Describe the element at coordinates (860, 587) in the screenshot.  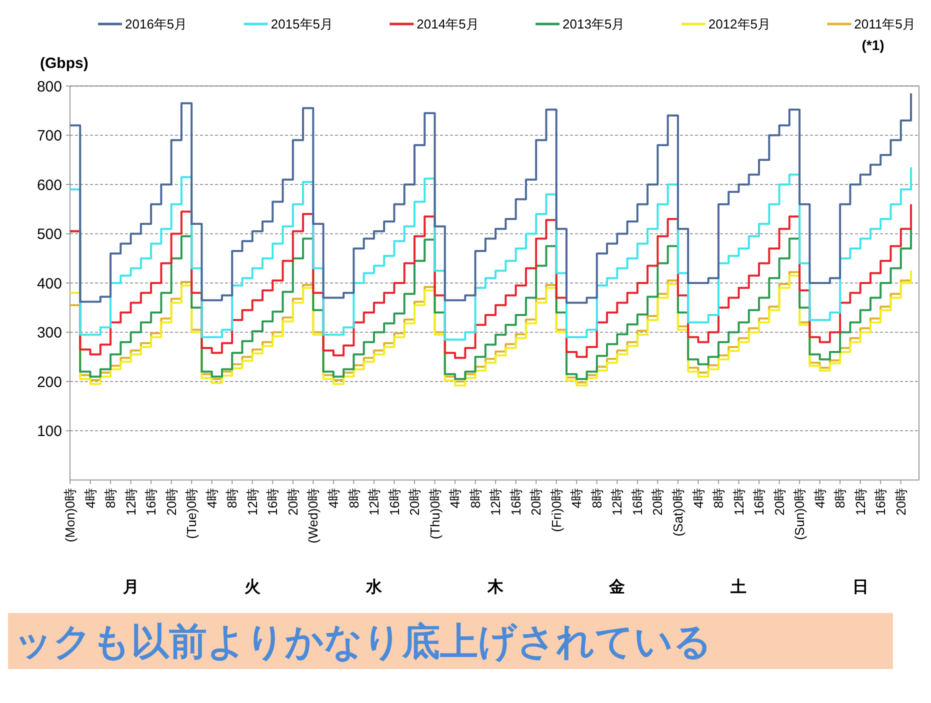
I see `text: 日` at that location.